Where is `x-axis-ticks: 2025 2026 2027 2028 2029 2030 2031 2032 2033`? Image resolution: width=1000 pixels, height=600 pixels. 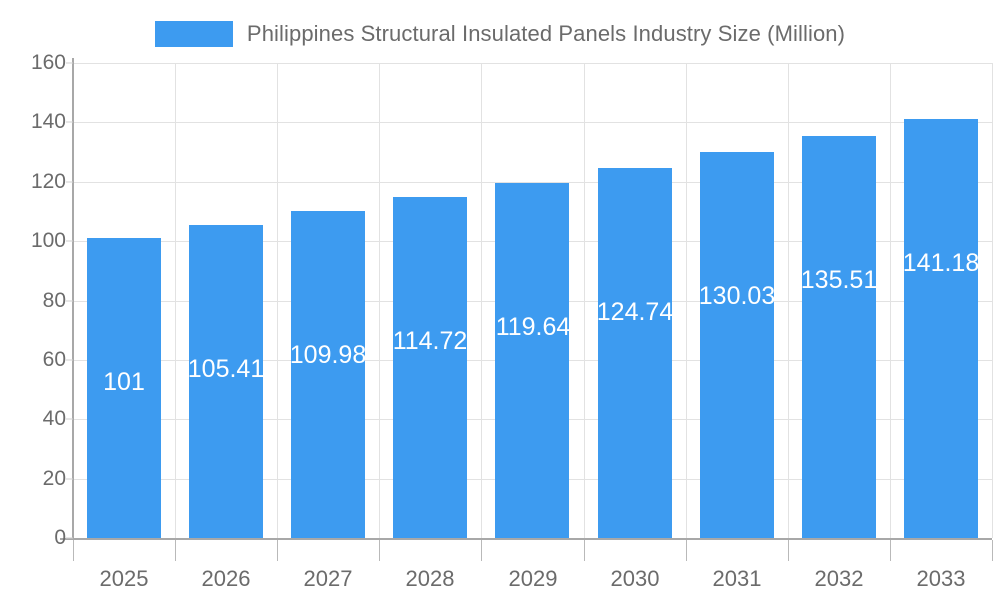 x-axis-ticks: 2025 2026 2027 2028 2029 2030 2031 2032 2033 is located at coordinates (500, 570).